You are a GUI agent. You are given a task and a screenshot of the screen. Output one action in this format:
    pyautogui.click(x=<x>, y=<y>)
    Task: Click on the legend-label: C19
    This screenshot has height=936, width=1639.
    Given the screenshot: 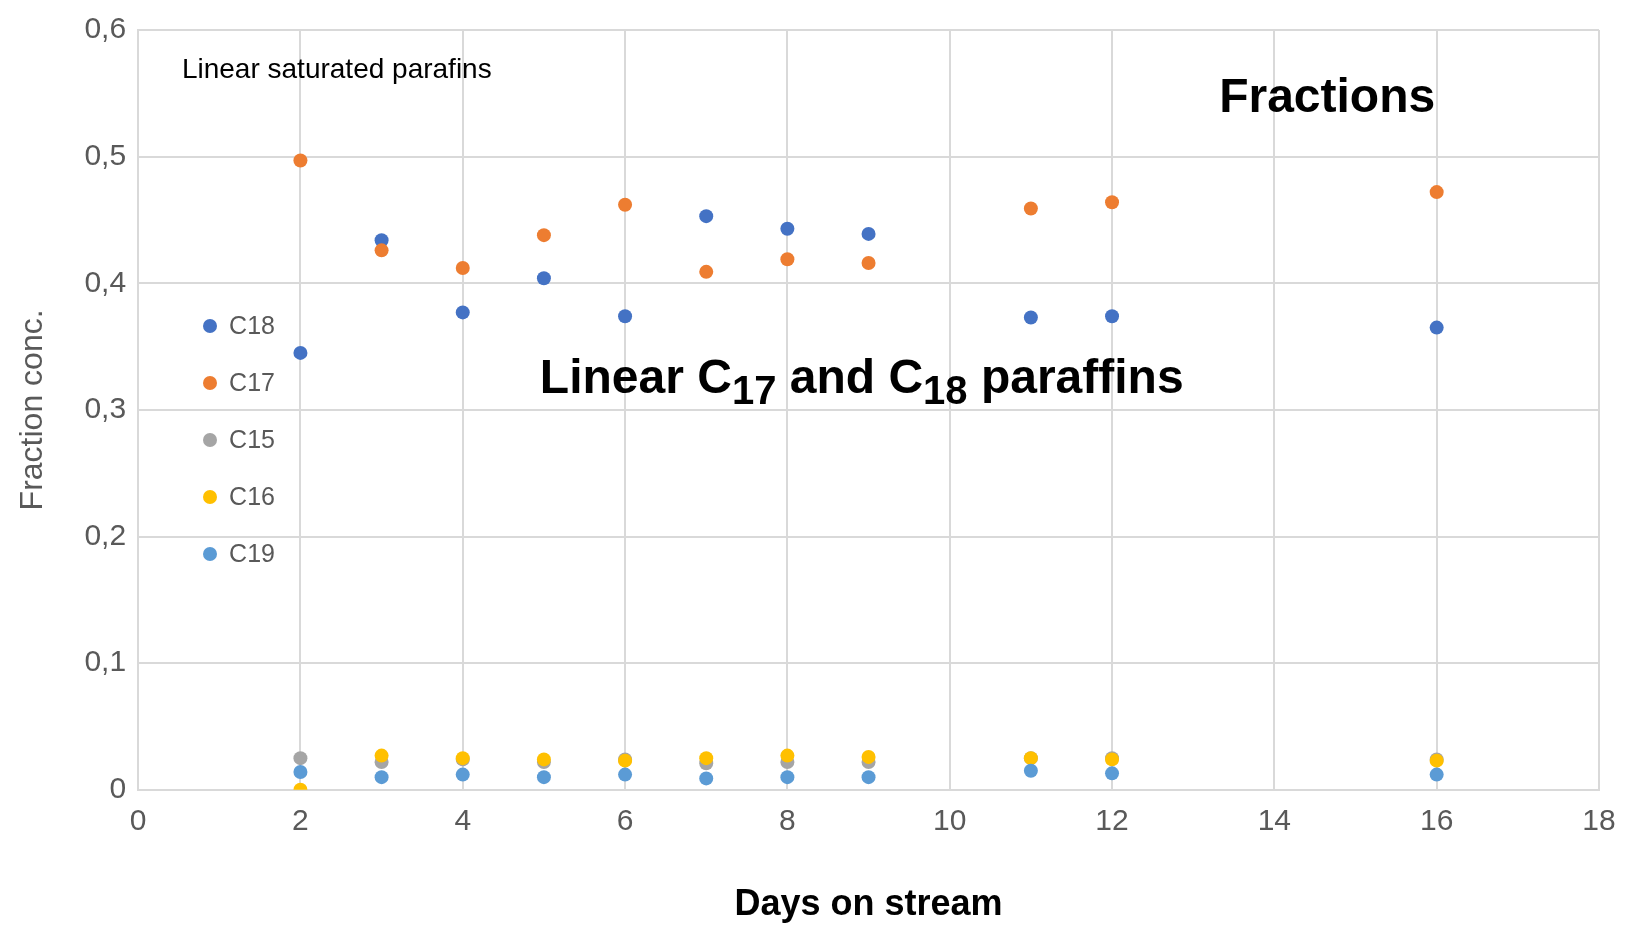 What is the action you would take?
    pyautogui.click(x=252, y=554)
    